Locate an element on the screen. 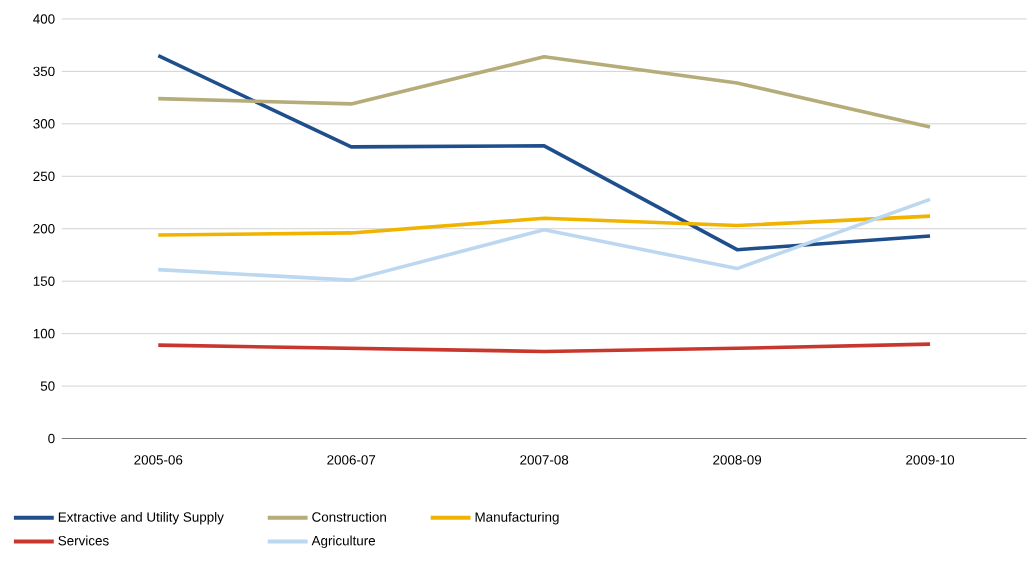 The height and width of the screenshot is (581, 1031). y-tick-label: 250 is located at coordinates (44, 176).